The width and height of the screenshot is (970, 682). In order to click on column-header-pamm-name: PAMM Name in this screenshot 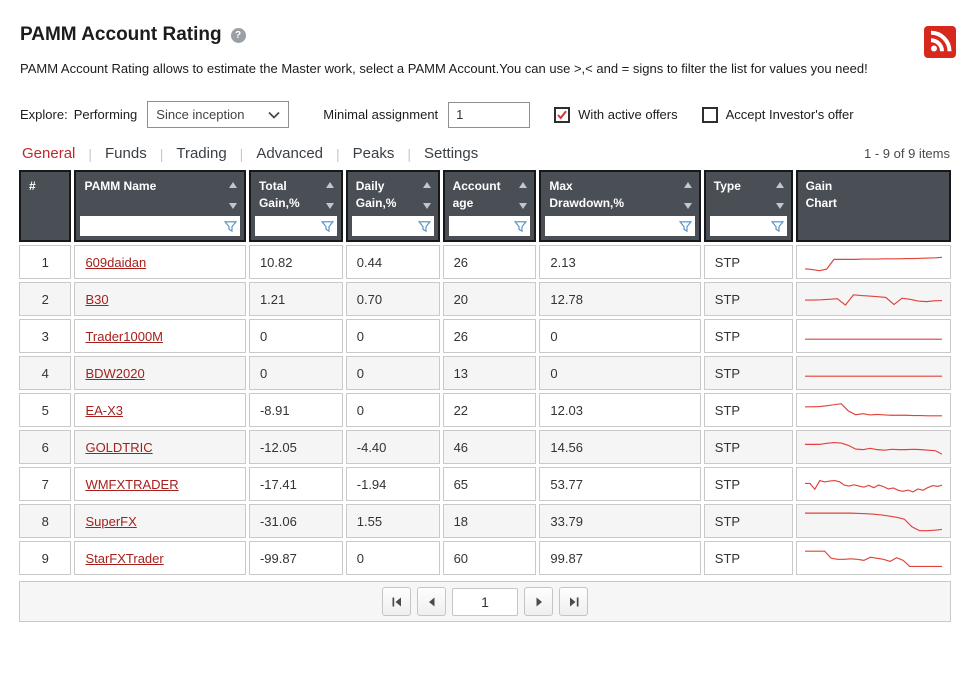, I will do `click(160, 206)`.